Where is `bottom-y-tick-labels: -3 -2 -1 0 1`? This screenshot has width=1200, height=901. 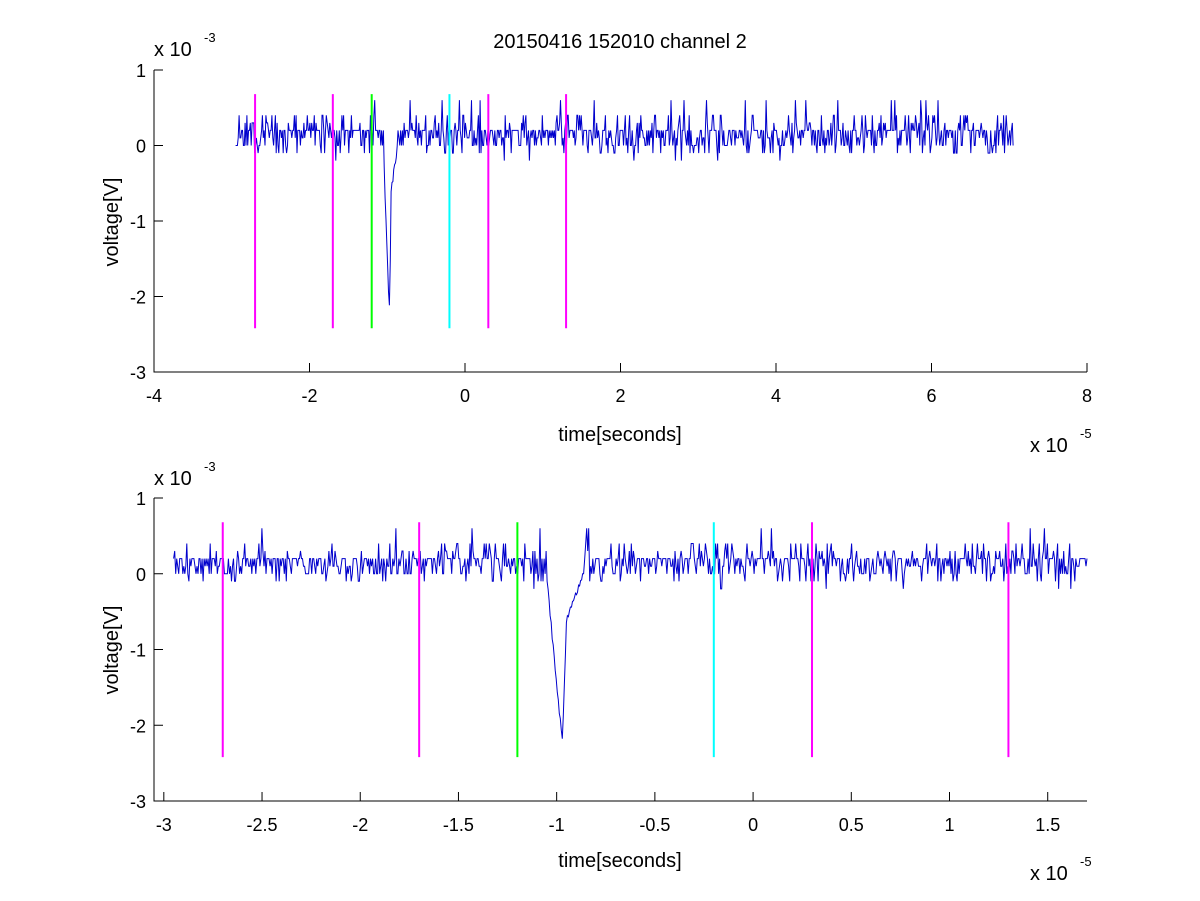
bottom-y-tick-labels: -3 -2 -1 0 1 is located at coordinates (138, 650).